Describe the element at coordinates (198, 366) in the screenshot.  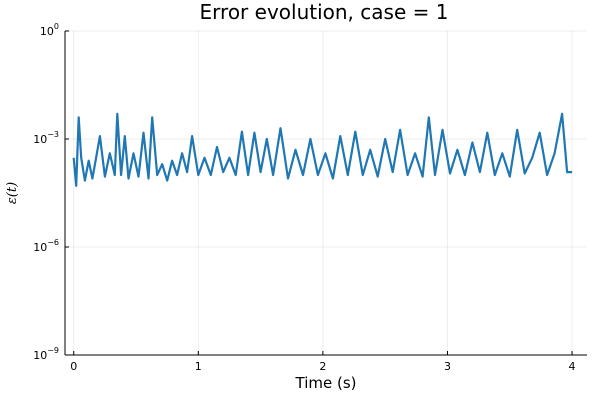
I see `x-tick-label: 1` at that location.